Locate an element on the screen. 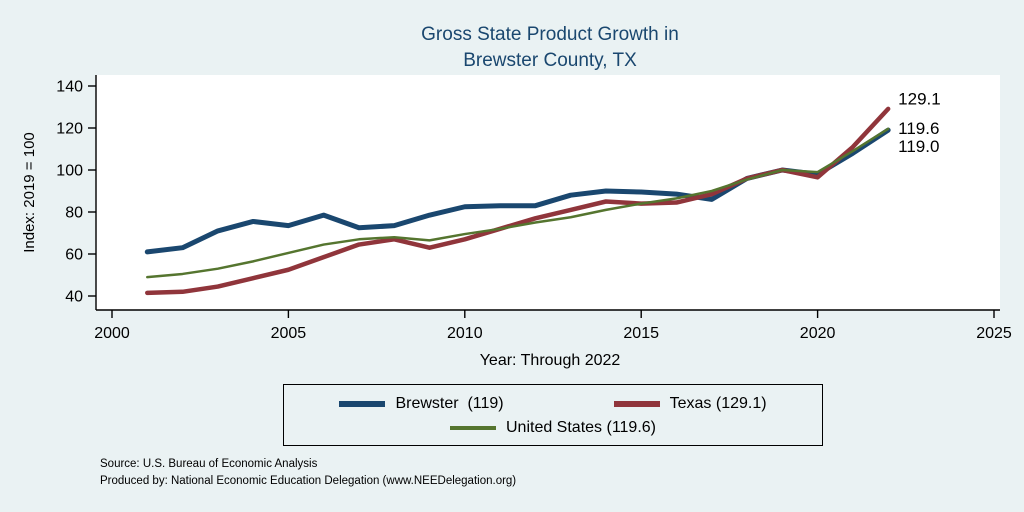  legend-item-brewster: Brewster (119) is located at coordinates (421, 404).